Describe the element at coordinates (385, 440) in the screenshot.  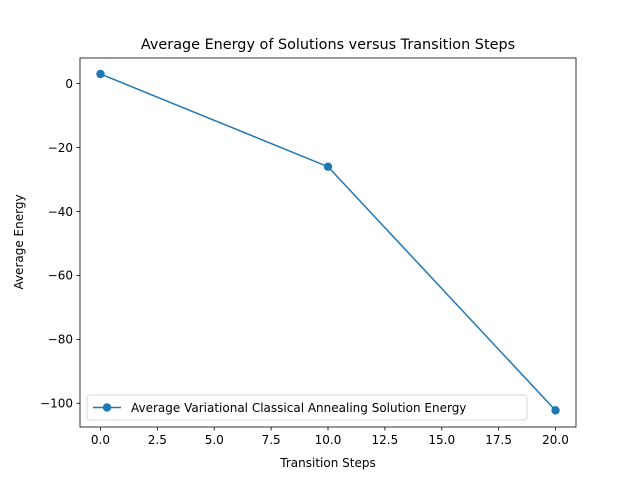
I see `x-tick-label: 12.5` at that location.